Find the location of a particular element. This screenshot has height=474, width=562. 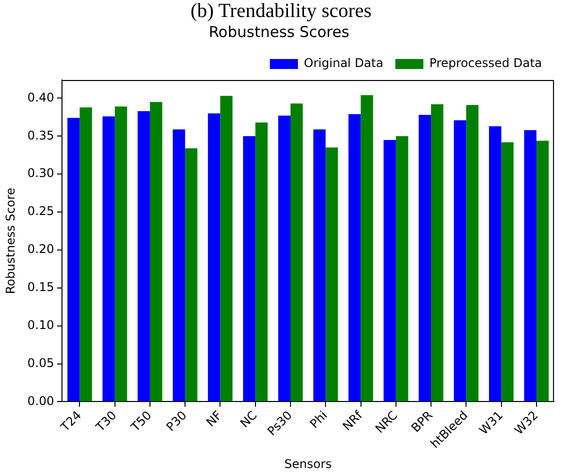

x-tick-label: T24 is located at coordinates (70, 421).